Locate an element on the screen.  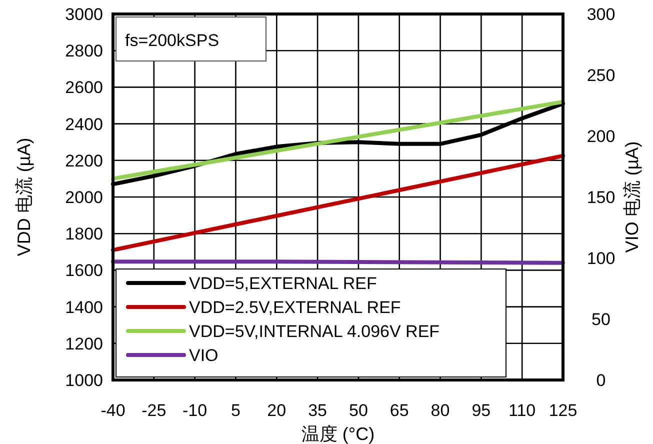
y2-tick-label: 100 is located at coordinates (601, 258).